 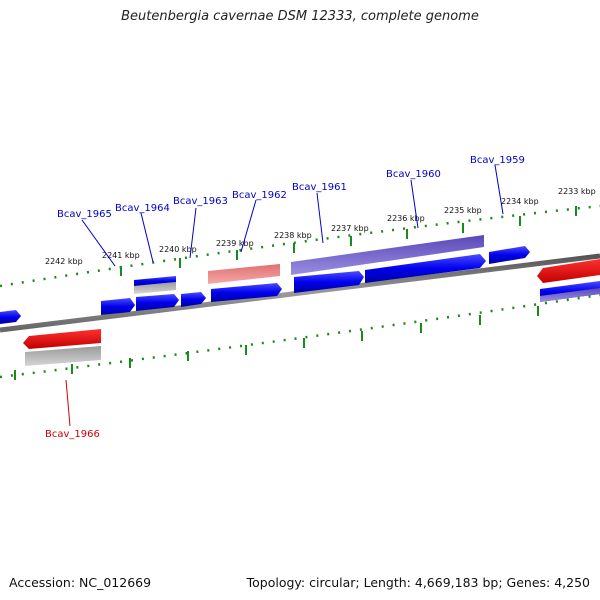 I want to click on kbp-label: 2239 kbp, so click(x=235, y=243).